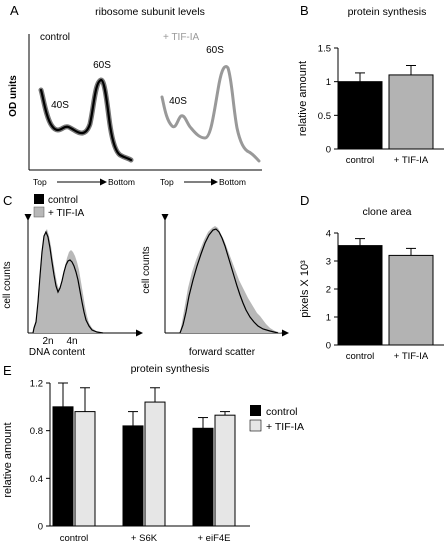 Image resolution: width=448 pixels, height=546 pixels. What do you see at coordinates (360, 160) in the screenshot?
I see `chart-b-xtick-label: control` at bounding box center [360, 160].